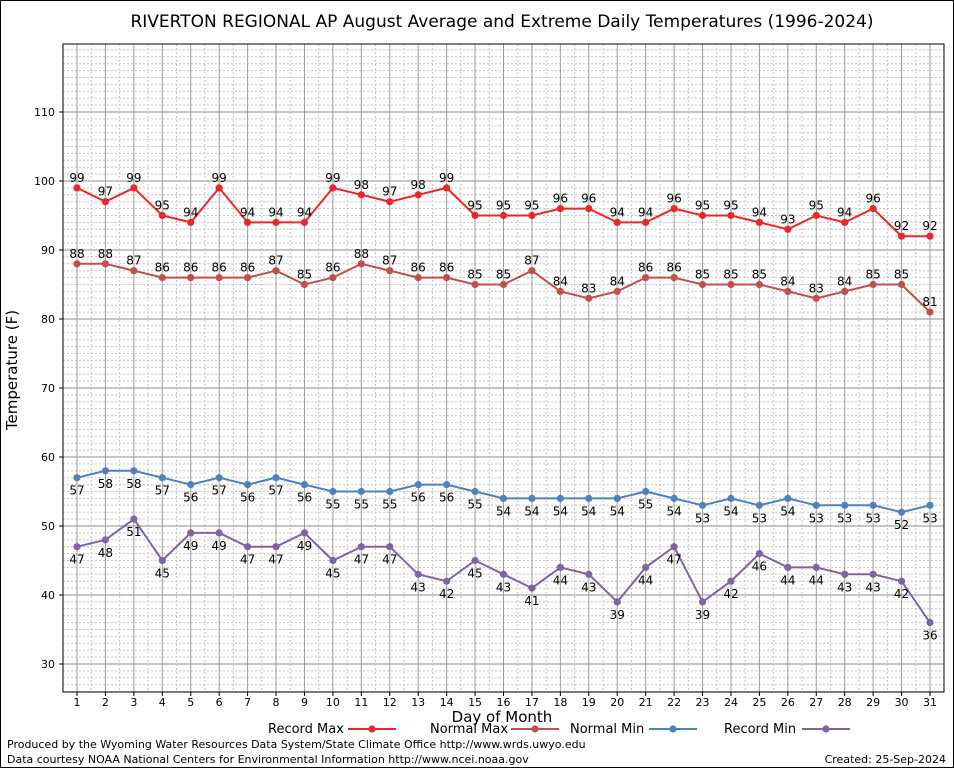 This screenshot has height=768, width=954. I want to click on y-tick-label: 110, so click(44, 112).